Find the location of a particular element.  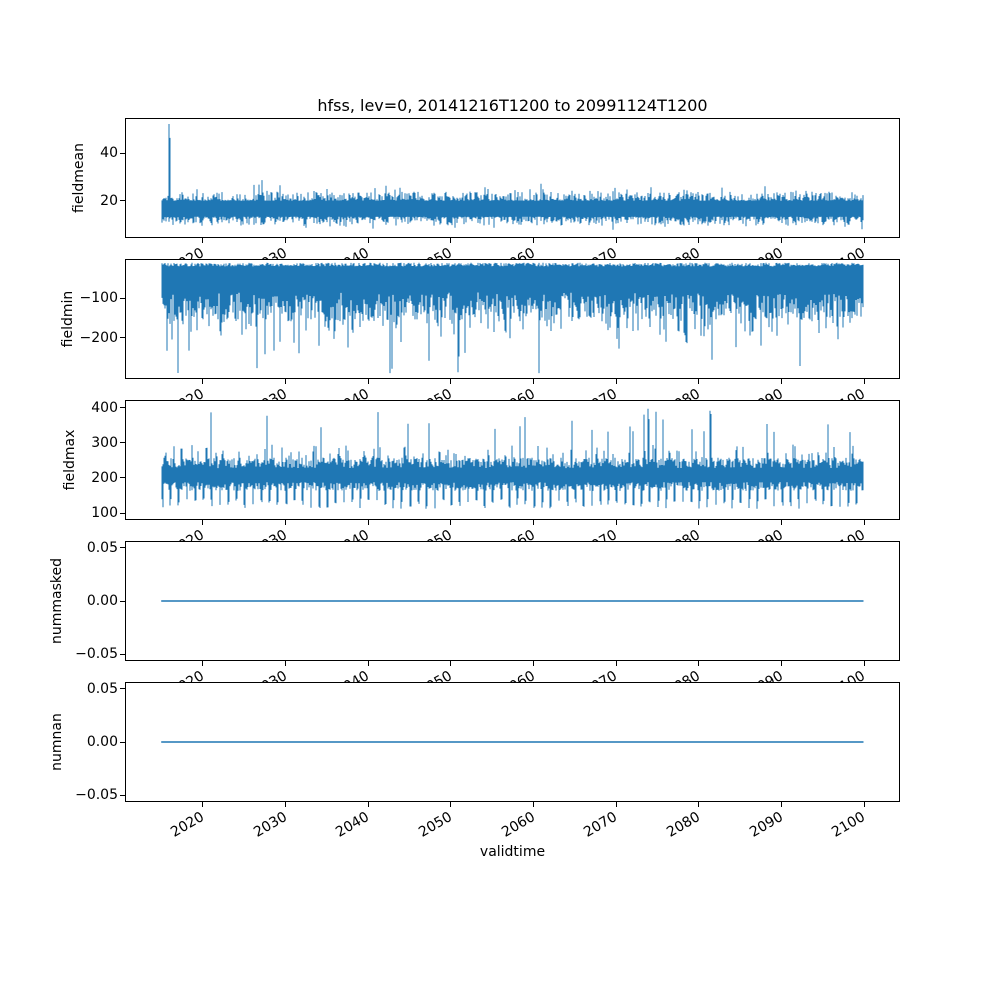

y-tick-label: 300 is located at coordinates (104, 442).